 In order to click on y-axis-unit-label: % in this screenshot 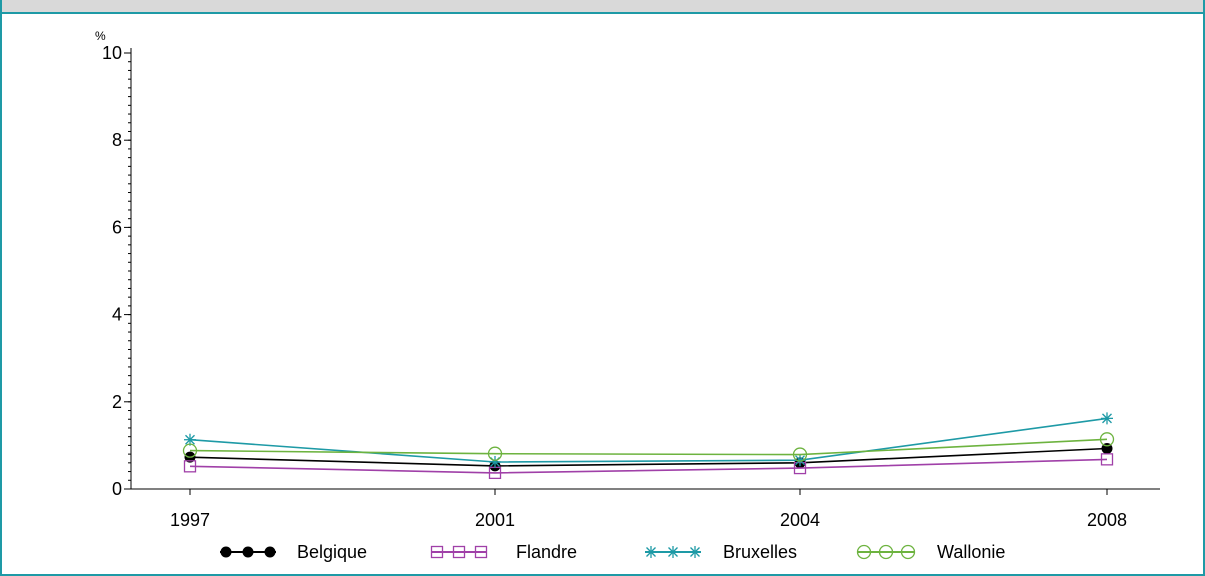, I will do `click(100, 36)`.